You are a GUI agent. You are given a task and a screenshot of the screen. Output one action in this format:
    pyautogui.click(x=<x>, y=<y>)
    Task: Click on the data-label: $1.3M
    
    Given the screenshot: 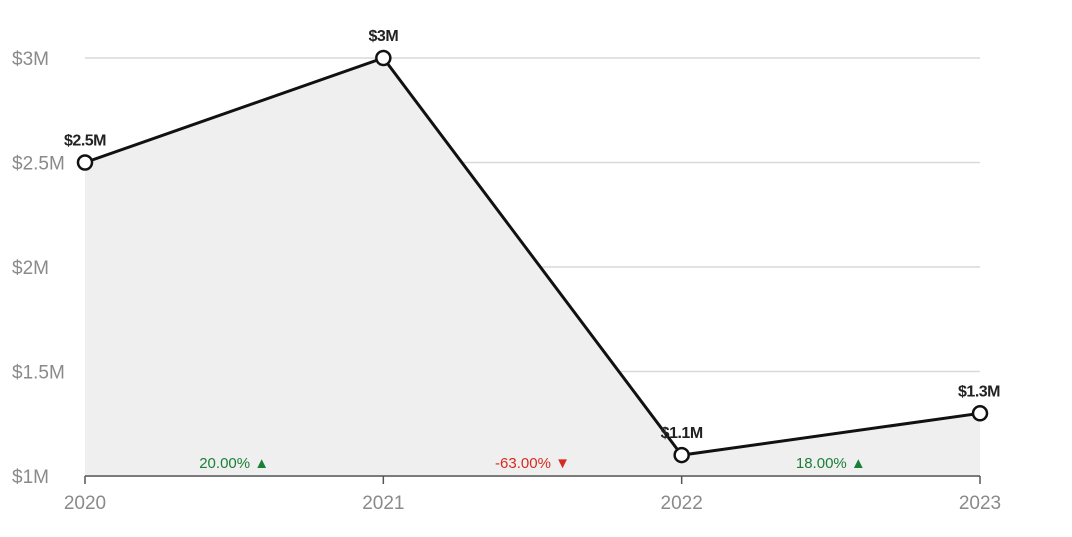 What is the action you would take?
    pyautogui.click(x=979, y=391)
    